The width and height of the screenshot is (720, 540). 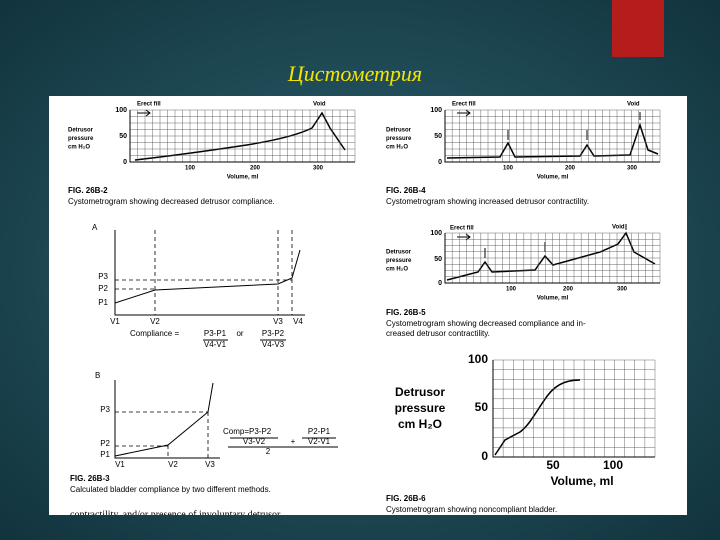 I want to click on figure-number: FIG. 26B-3, so click(x=90, y=478).